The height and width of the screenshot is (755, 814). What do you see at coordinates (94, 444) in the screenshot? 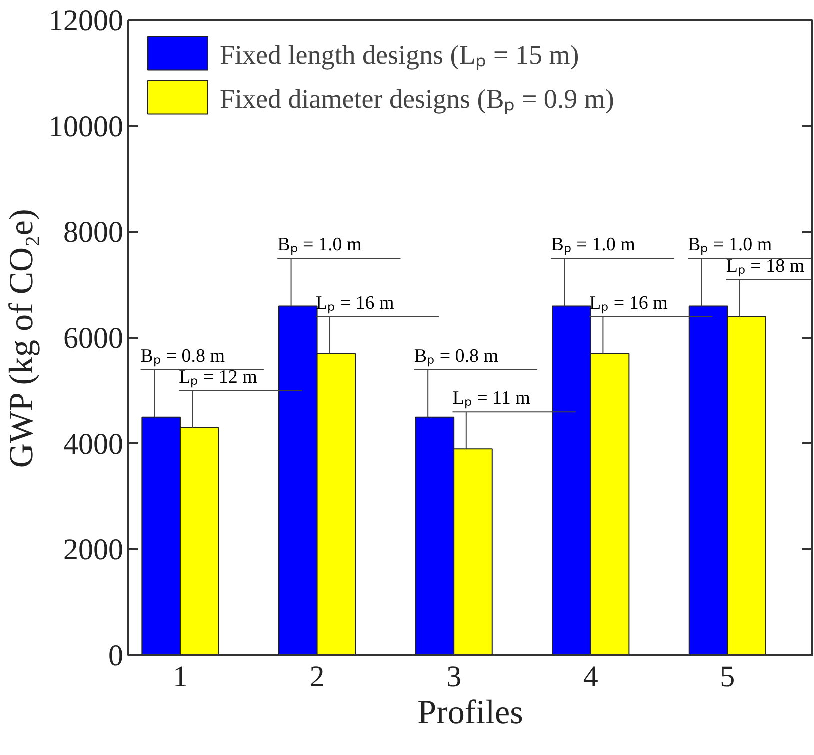
I see `y-tick-label: 4000` at bounding box center [94, 444].